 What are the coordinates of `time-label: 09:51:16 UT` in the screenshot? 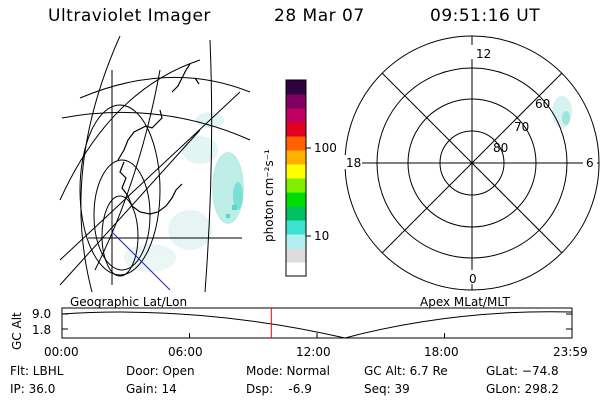 It's located at (485, 16).